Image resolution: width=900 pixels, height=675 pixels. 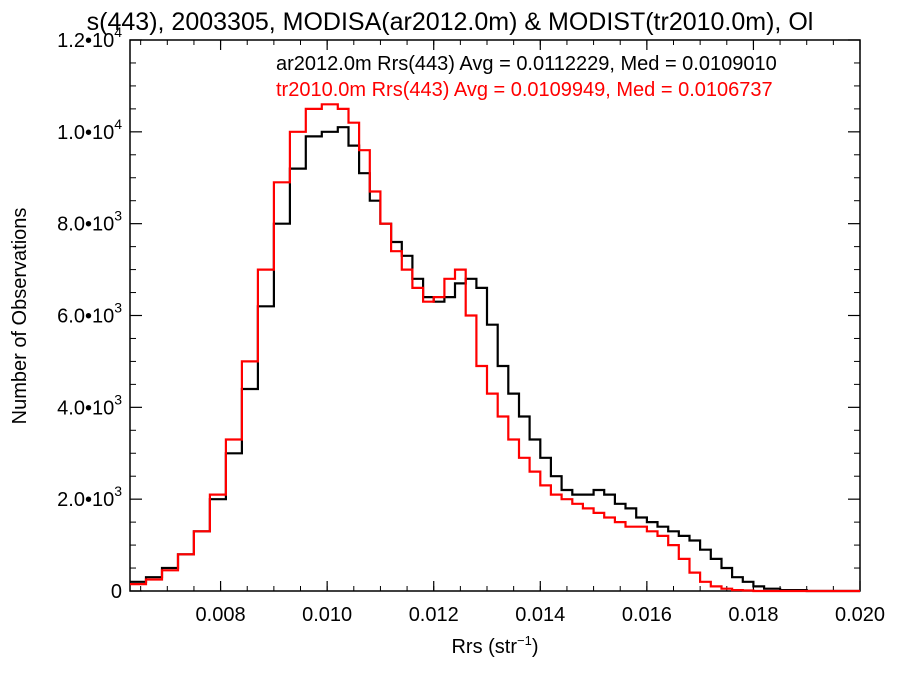 What do you see at coordinates (860, 615) in the screenshot?
I see `x-tick-label: 0.020` at bounding box center [860, 615].